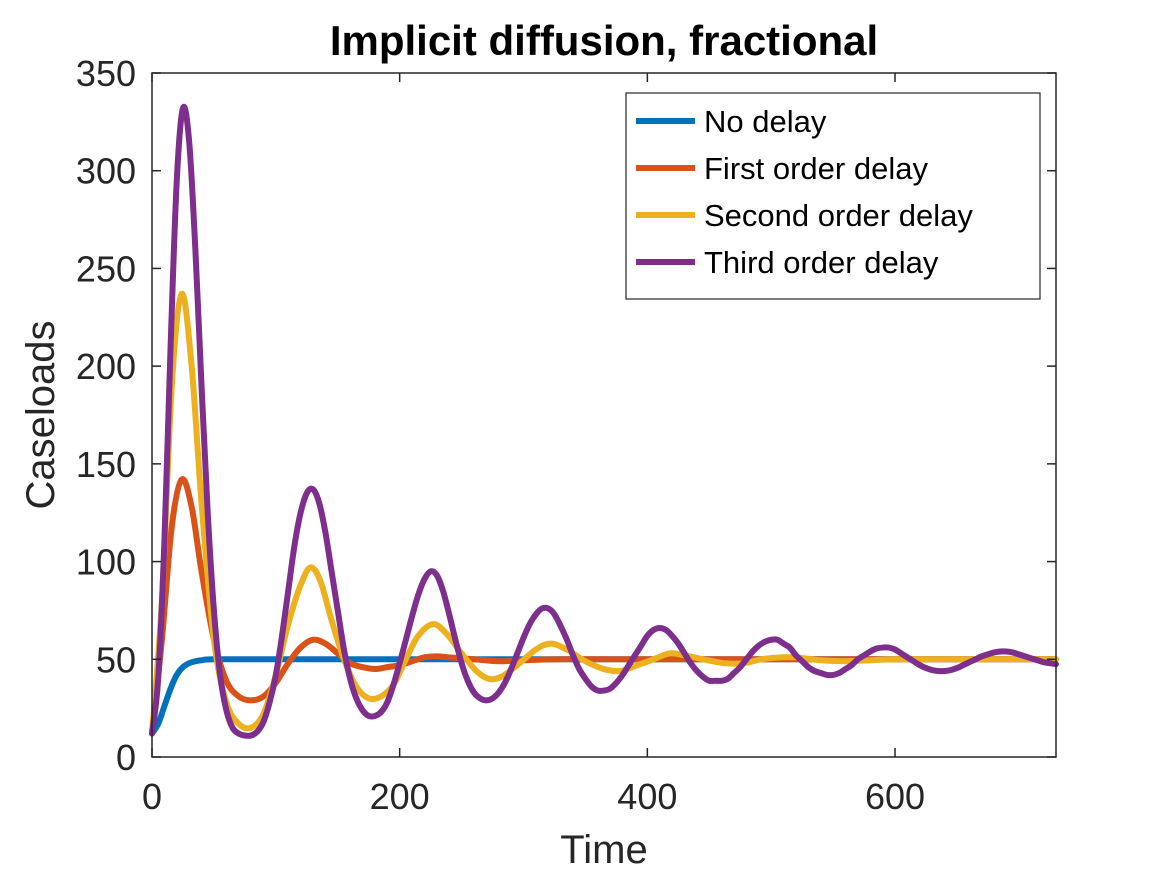  I want to click on legend-label-second-order-delay: Second order delay, so click(838, 215).